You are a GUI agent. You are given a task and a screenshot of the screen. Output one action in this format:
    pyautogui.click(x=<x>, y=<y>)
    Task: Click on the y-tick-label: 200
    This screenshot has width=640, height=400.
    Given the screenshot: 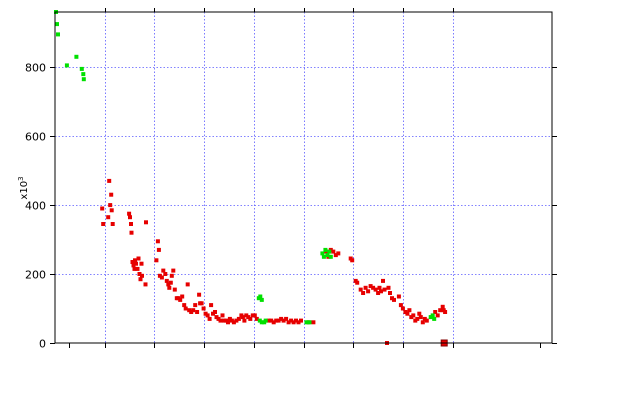 What is the action you would take?
    pyautogui.click(x=35, y=275)
    